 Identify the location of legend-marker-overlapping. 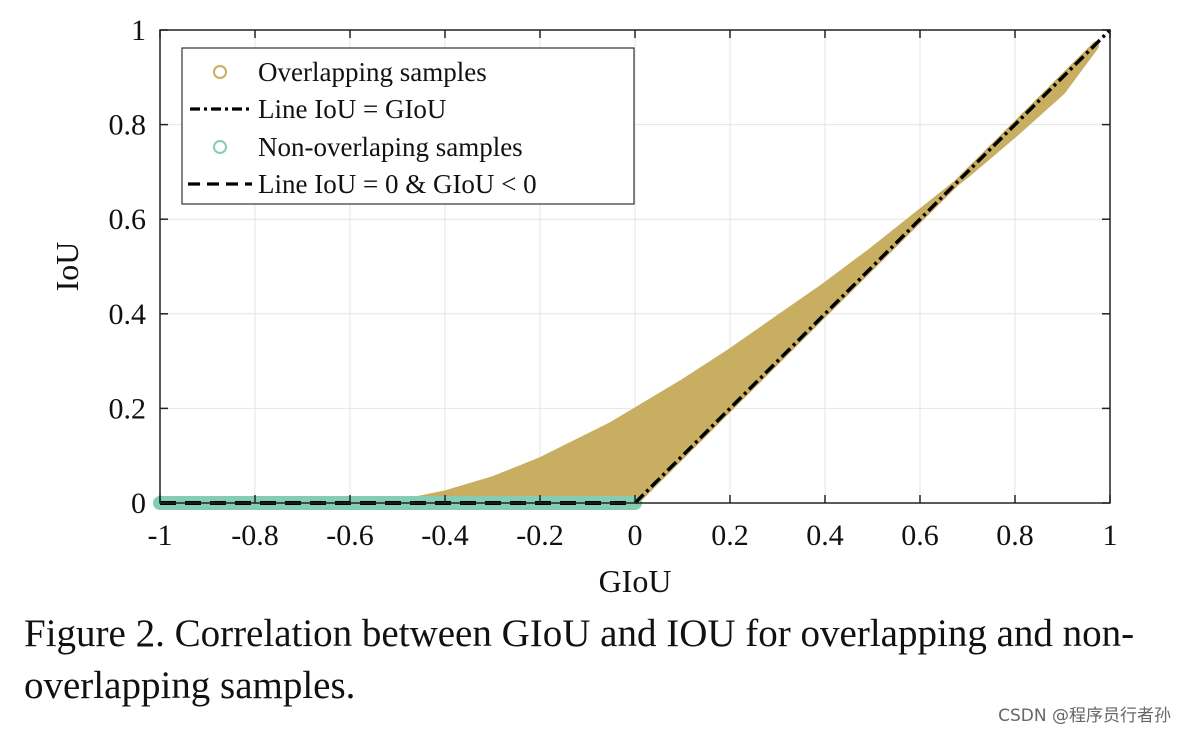
(220, 72).